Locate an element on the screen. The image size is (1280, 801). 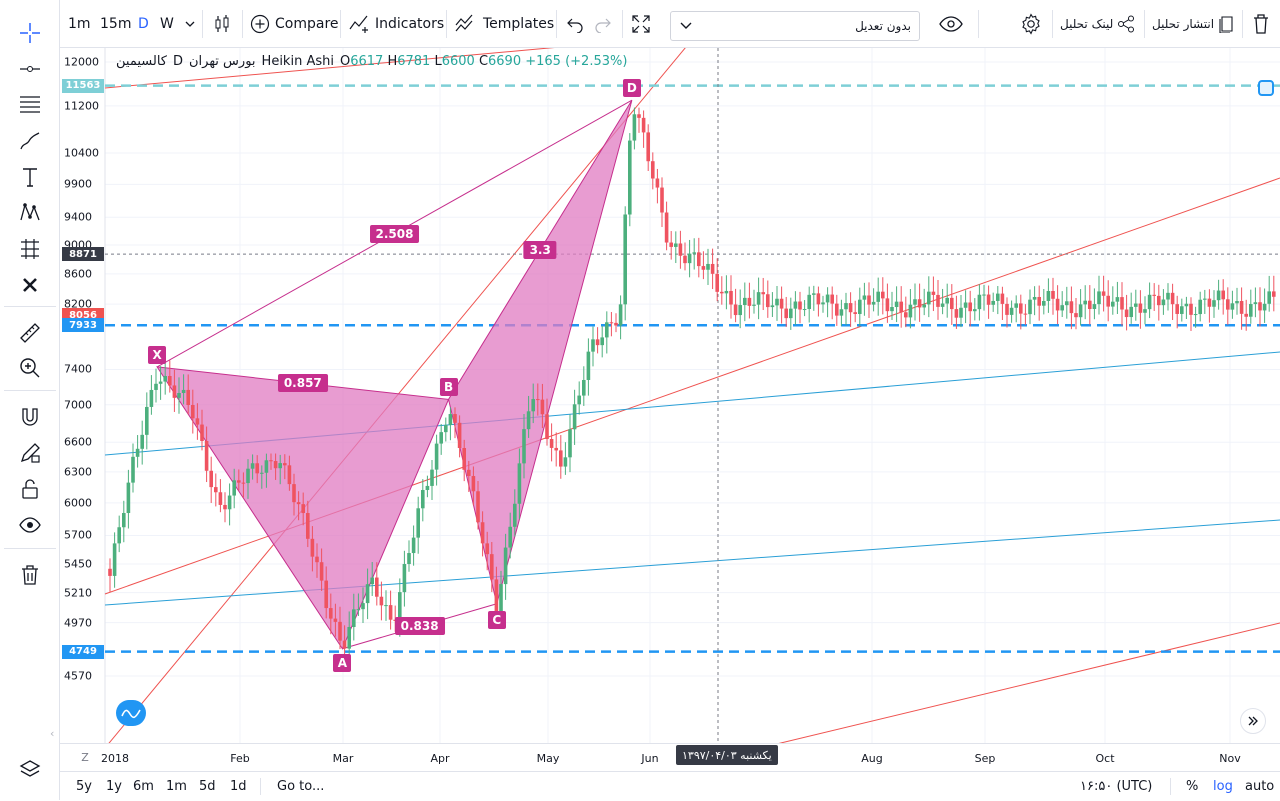
prediction-icon is located at coordinates (30, 249).